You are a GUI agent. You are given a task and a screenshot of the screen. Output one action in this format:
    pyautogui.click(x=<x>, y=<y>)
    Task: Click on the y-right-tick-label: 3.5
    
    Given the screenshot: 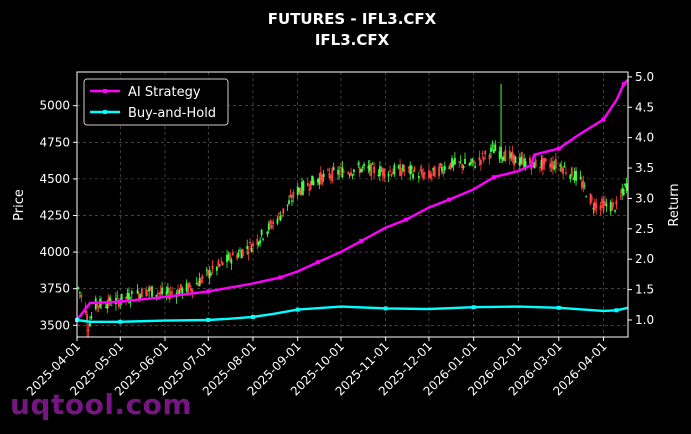 What is the action you would take?
    pyautogui.click(x=644, y=168)
    